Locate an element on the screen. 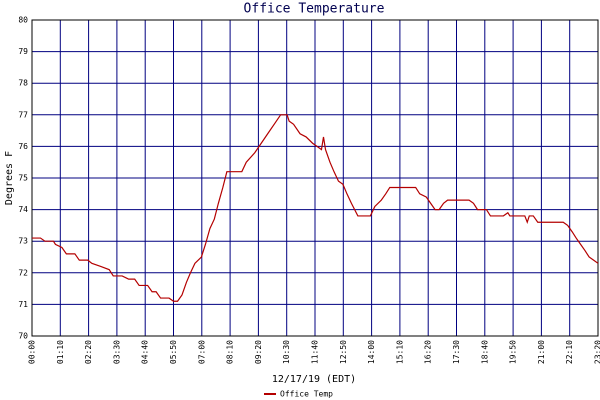  x-tick-label: 21:00 is located at coordinates (541, 352).